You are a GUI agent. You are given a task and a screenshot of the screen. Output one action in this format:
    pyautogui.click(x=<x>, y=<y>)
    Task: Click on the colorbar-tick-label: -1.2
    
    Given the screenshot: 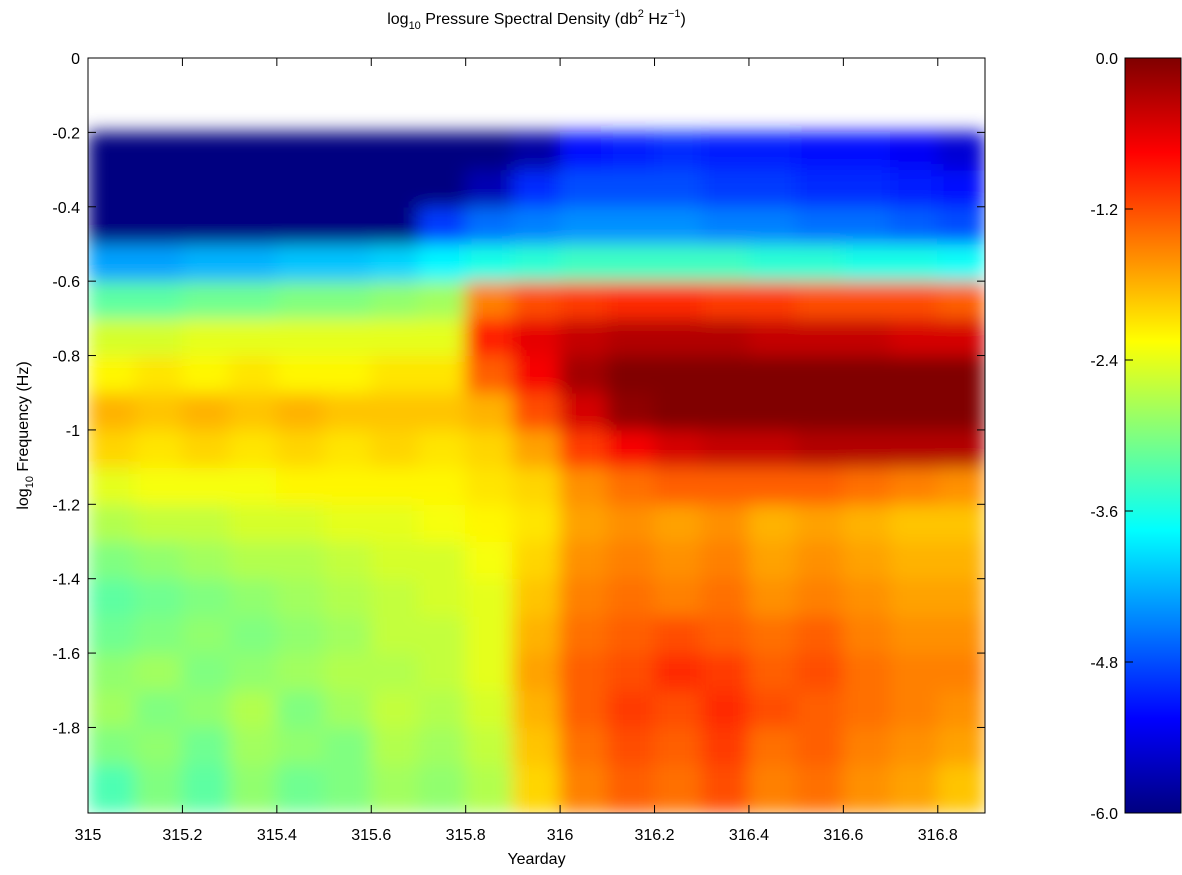 What is the action you would take?
    pyautogui.click(x=1104, y=210)
    